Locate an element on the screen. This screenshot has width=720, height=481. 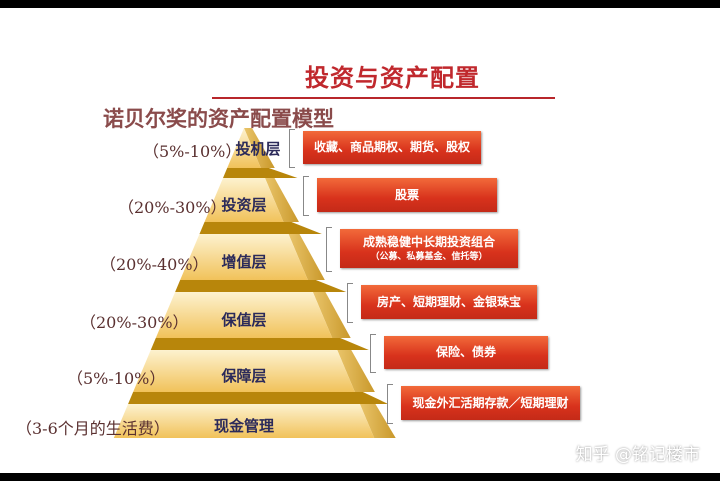
asset-items: 股票 is located at coordinates (406, 194).